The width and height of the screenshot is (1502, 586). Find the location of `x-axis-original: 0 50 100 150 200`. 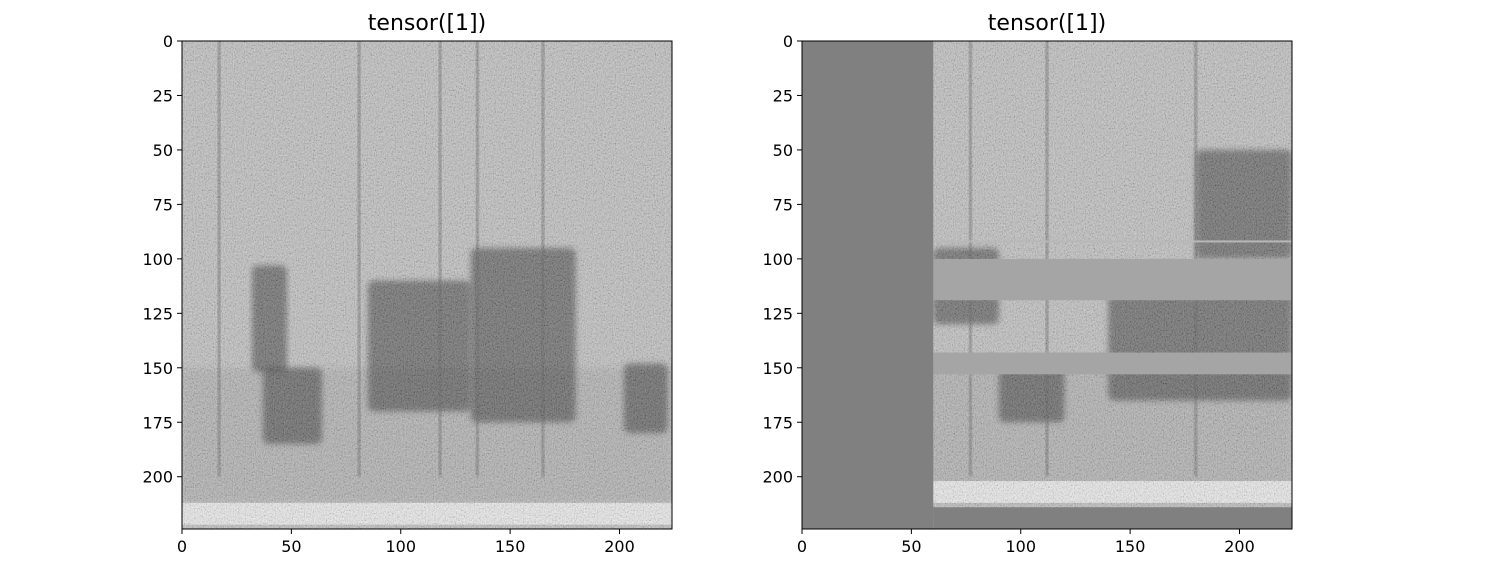

x-axis-original: 0 50 100 150 200 is located at coordinates (406, 542).